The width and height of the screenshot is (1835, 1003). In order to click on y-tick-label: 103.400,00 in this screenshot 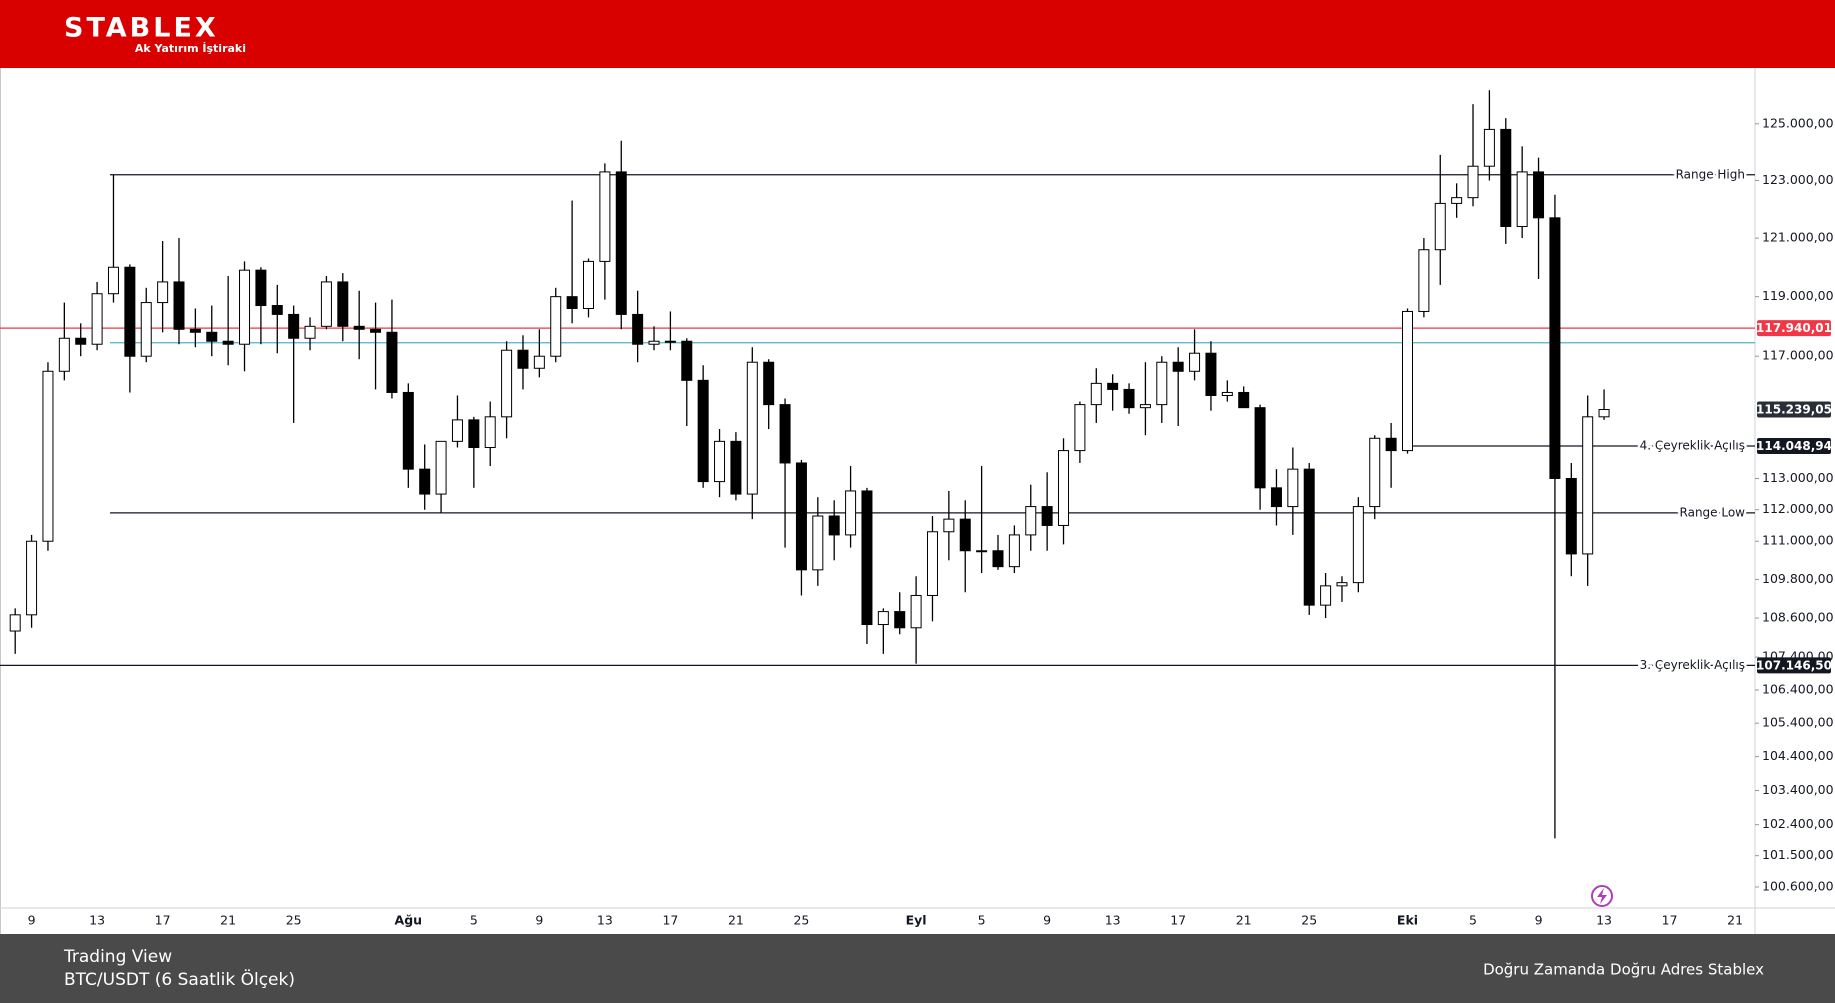, I will do `click(1798, 789)`.